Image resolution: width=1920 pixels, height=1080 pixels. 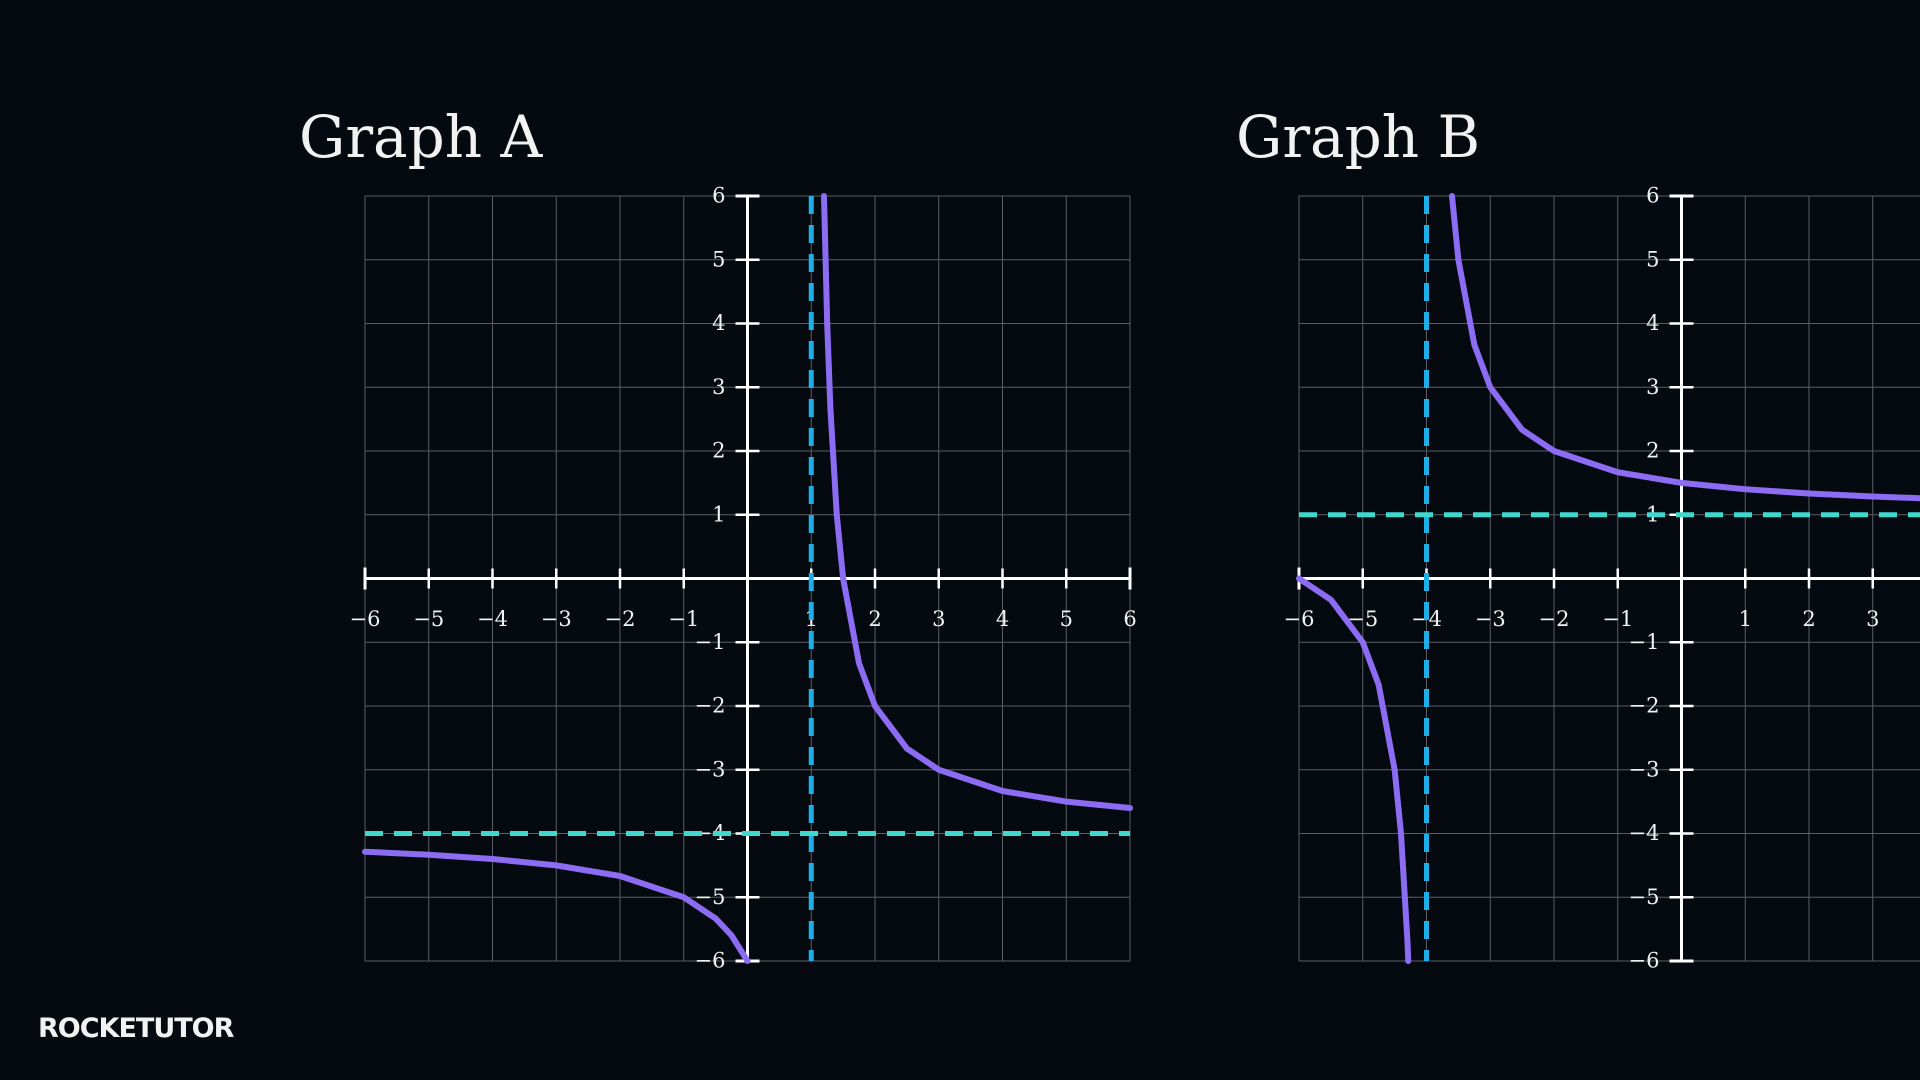 What do you see at coordinates (1358, 137) in the screenshot?
I see `chart-title: Graph B` at bounding box center [1358, 137].